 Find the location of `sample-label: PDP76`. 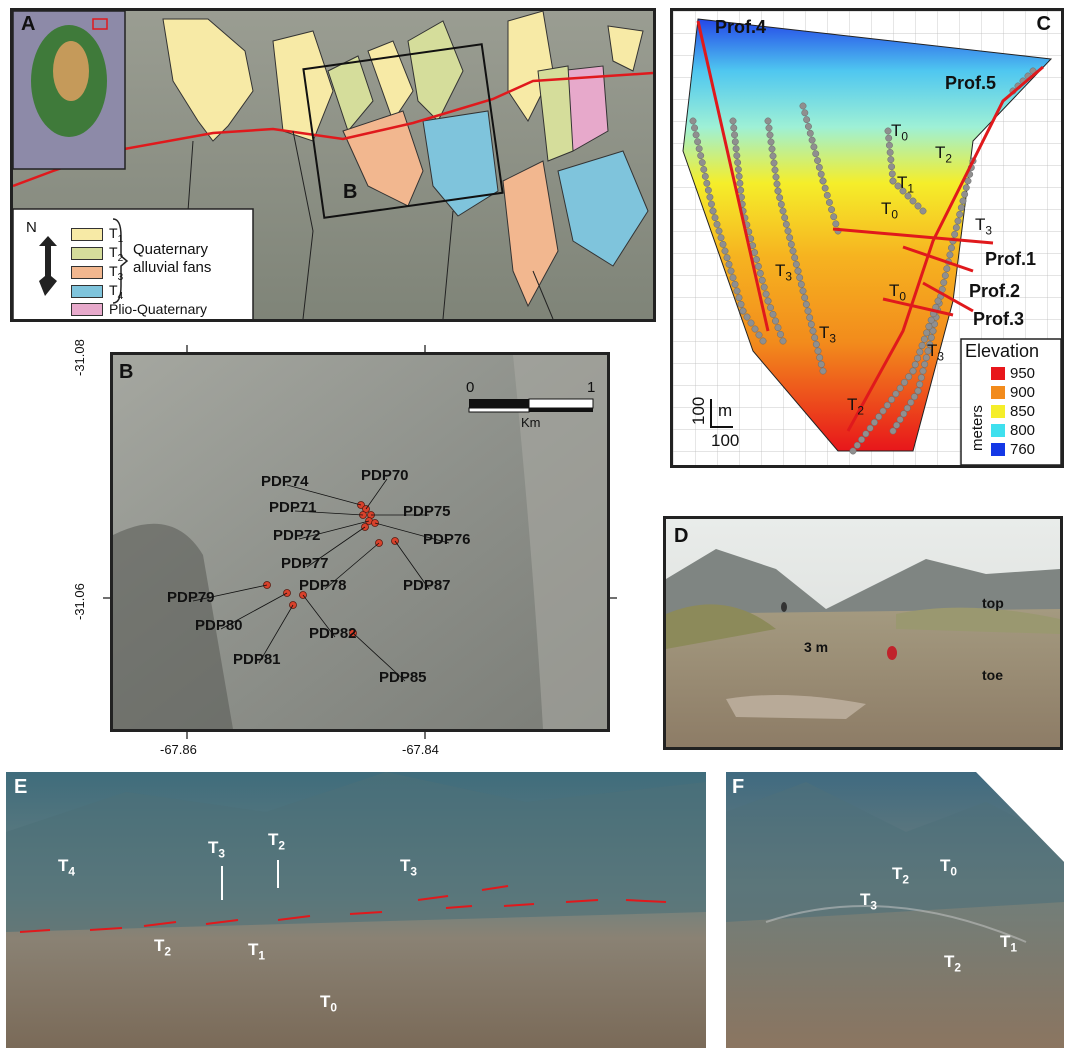

sample-label: PDP76 is located at coordinates (447, 539).